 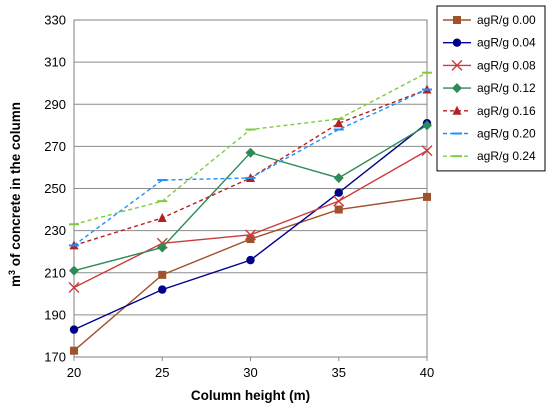 I want to click on y-tick-label: 190, so click(x=55, y=314).